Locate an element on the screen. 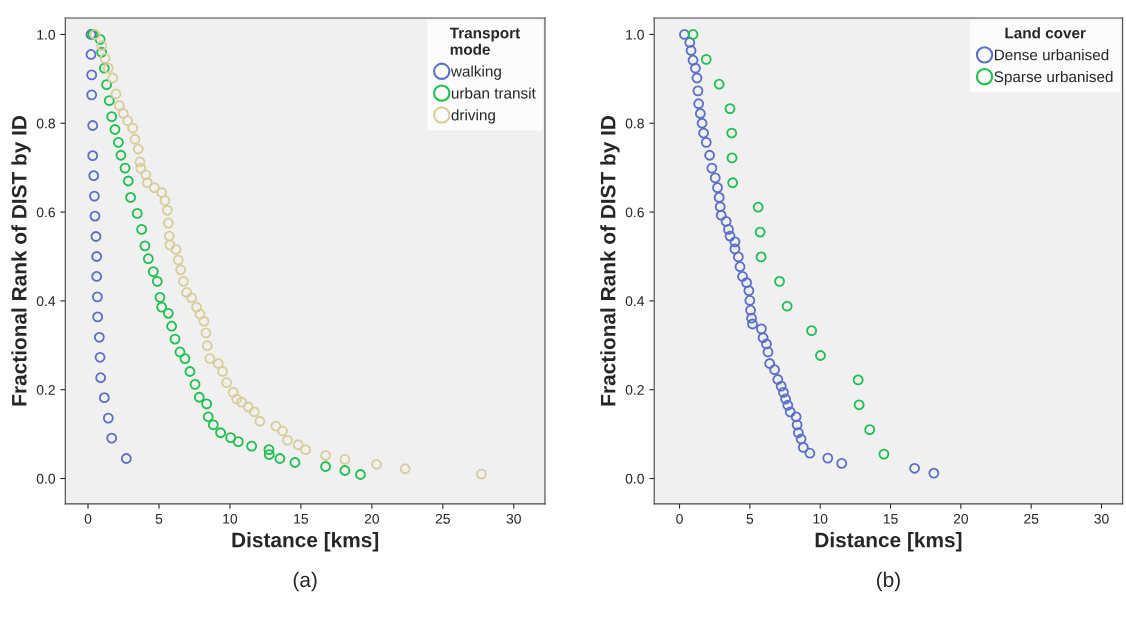 The height and width of the screenshot is (622, 1126). legend-title: Transport mode is located at coordinates (484, 41).